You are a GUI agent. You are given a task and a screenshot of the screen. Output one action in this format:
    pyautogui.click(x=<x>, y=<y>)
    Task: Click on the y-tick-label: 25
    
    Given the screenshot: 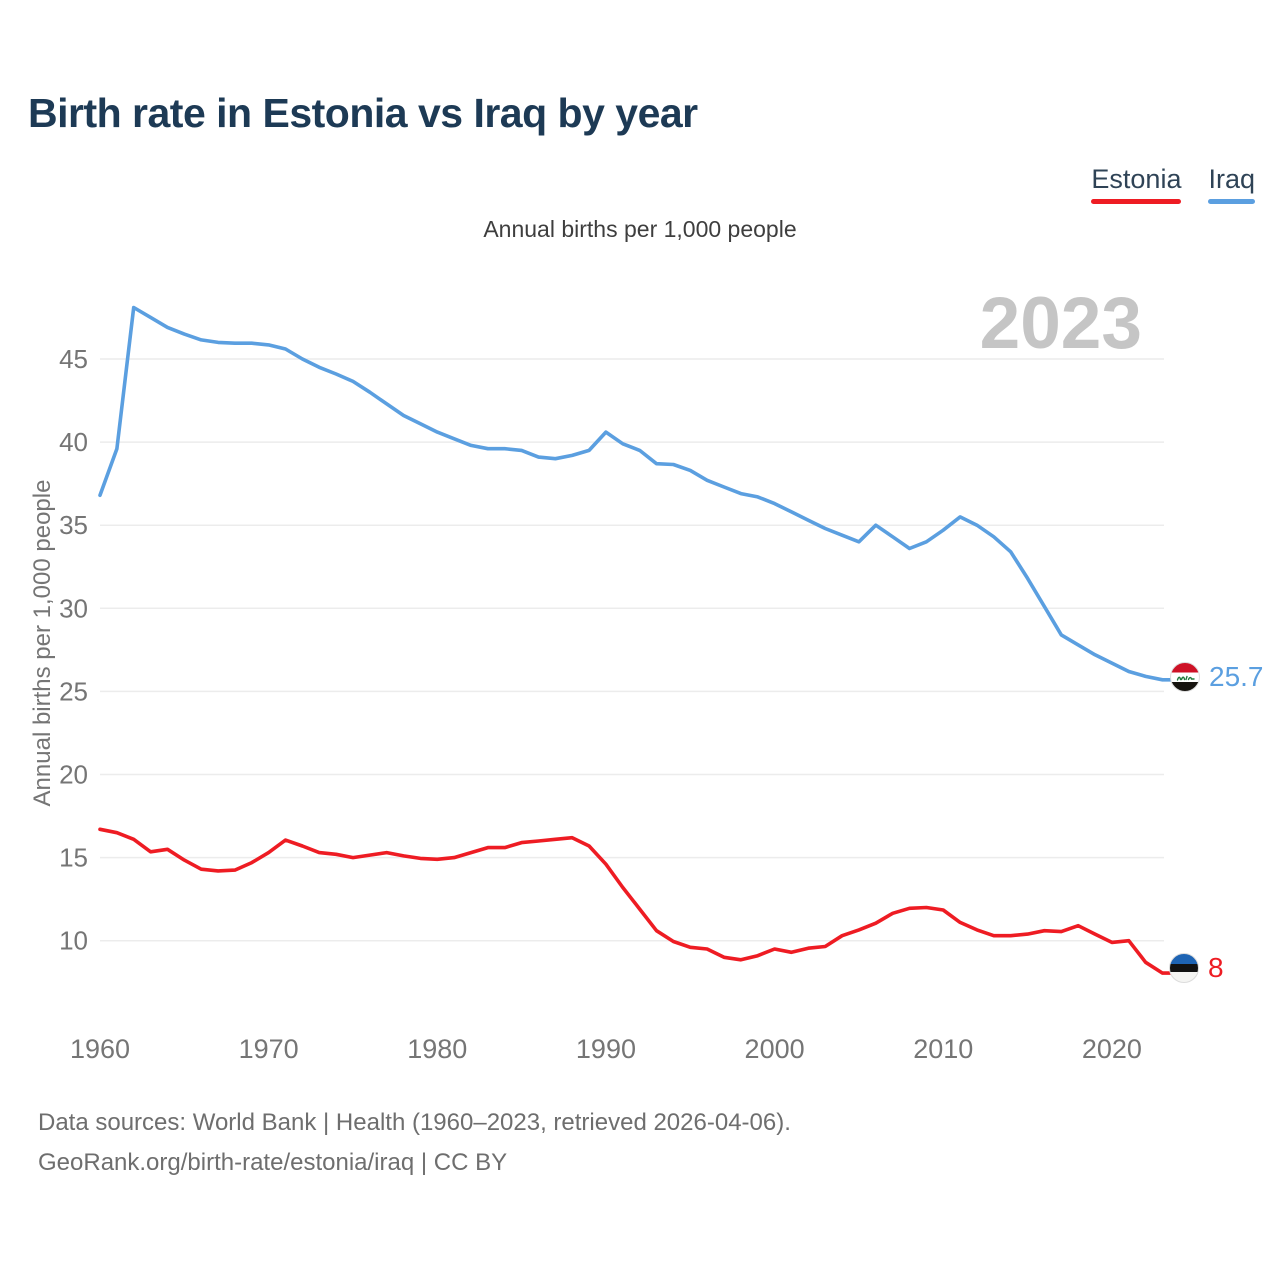 What is the action you would take?
    pyautogui.click(x=73, y=691)
    